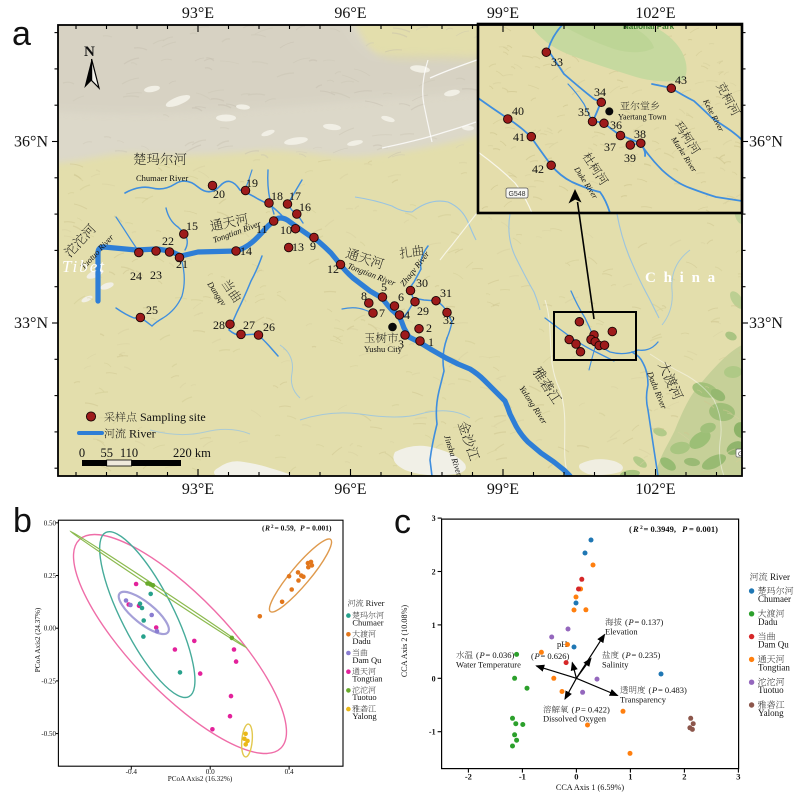 The height and width of the screenshot is (800, 800). Describe the element at coordinates (375, 603) in the screenshot. I see `svg-text: River` at that location.